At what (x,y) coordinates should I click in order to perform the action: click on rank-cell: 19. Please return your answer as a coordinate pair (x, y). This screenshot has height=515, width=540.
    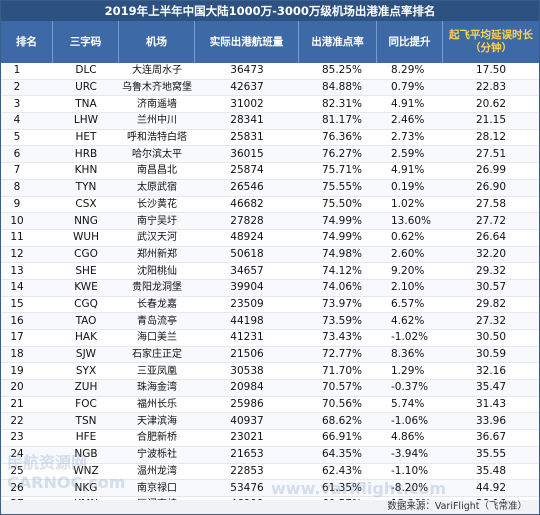
    Looking at the image, I should click on (27, 371).